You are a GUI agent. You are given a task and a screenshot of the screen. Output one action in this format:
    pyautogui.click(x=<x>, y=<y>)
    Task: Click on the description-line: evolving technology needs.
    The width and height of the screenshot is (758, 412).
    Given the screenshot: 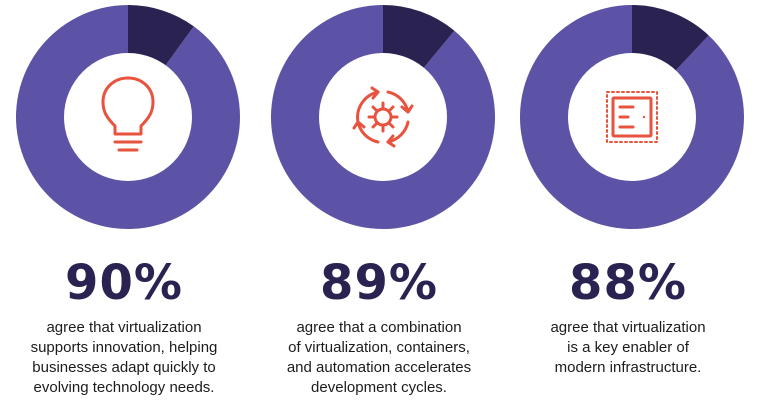 What is the action you would take?
    pyautogui.click(x=124, y=387)
    